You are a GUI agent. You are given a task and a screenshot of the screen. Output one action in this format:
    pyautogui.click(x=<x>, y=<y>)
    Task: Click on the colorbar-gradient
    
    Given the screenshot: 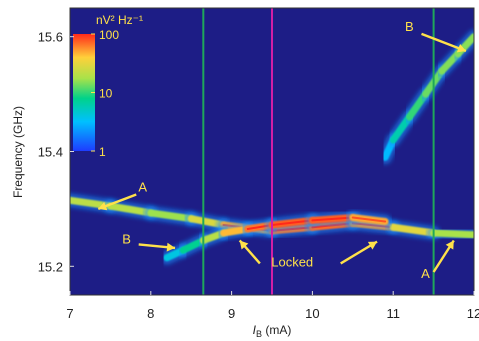 What is the action you would take?
    pyautogui.click(x=84, y=92)
    